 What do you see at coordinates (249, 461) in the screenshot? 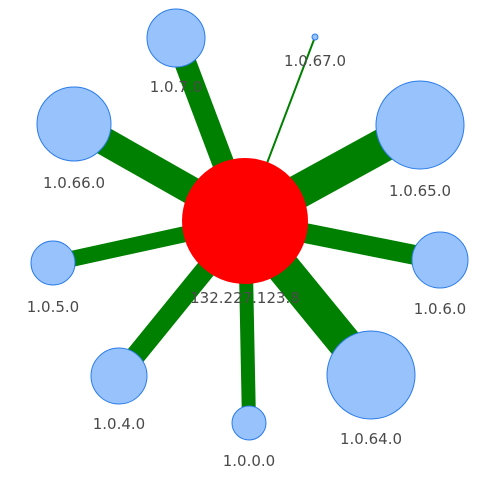
I see `node-label-n-1-0-0-0: 1.0.0.0` at bounding box center [249, 461].